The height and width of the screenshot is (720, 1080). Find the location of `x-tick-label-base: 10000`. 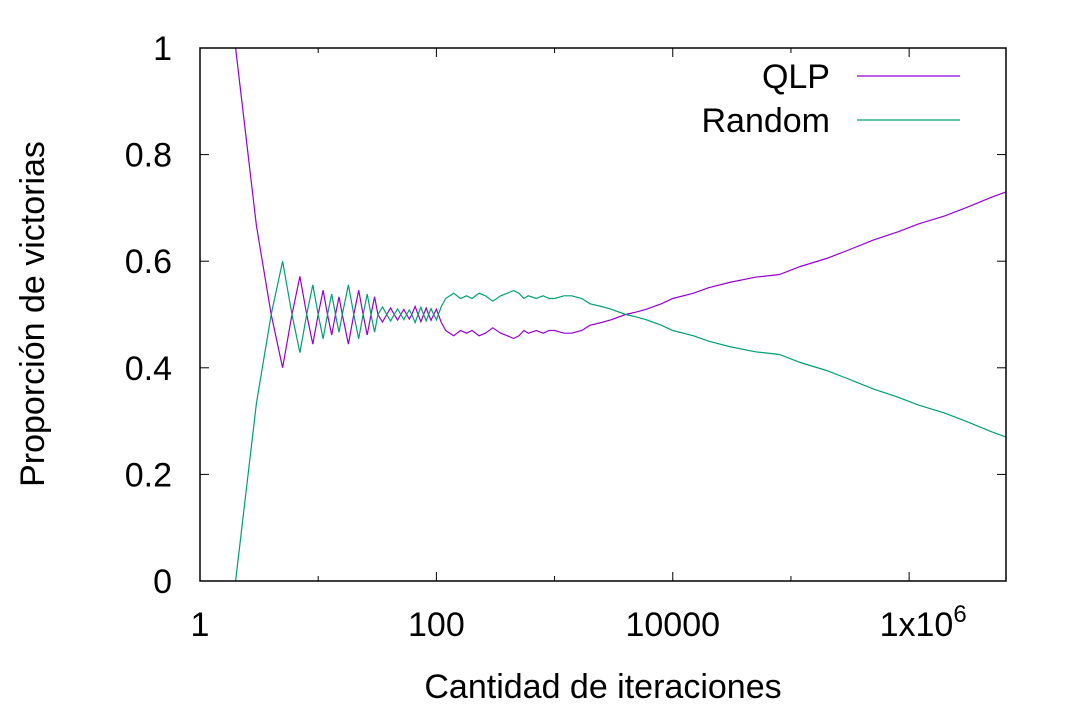

x-tick-label-base: 10000 is located at coordinates (672, 625).